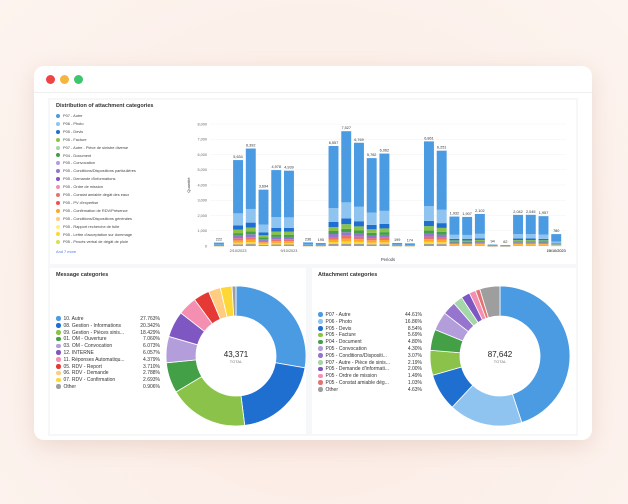  I want to click on donut-legend-item: P05 - Devis 8.54%, so click(370, 329).